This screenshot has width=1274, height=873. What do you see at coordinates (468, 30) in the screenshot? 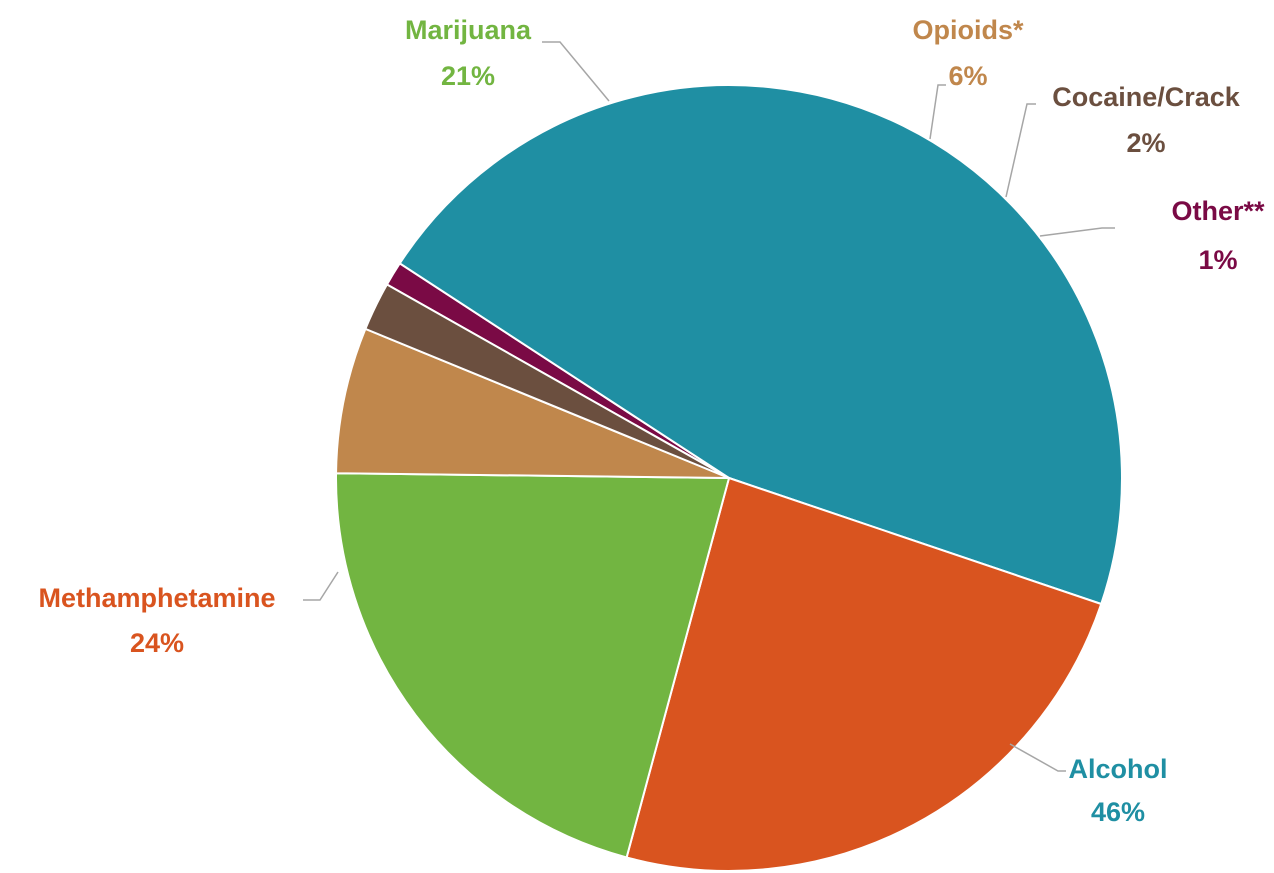
I see `slice-label-marijuana: Marijuana` at bounding box center [468, 30].